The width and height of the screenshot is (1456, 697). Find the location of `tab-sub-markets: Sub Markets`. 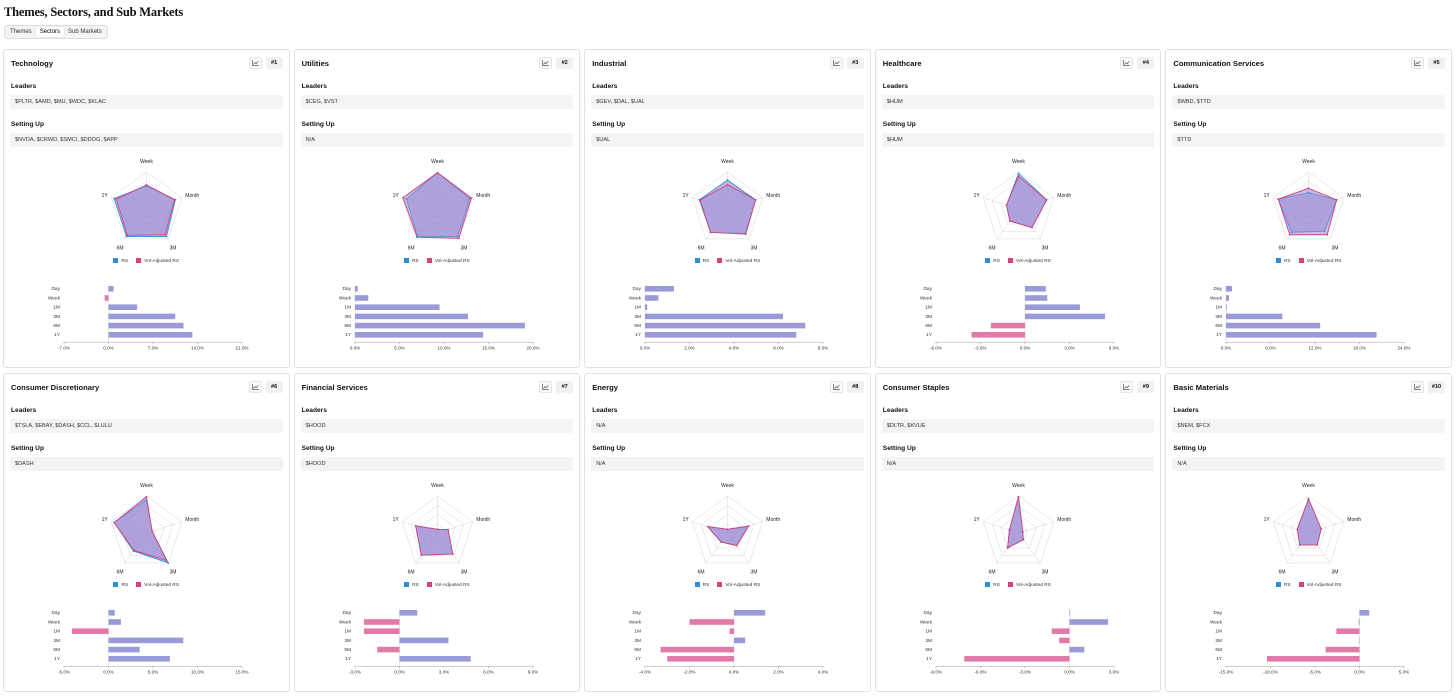

tab-sub-markets: Sub Markets is located at coordinates (85, 32).